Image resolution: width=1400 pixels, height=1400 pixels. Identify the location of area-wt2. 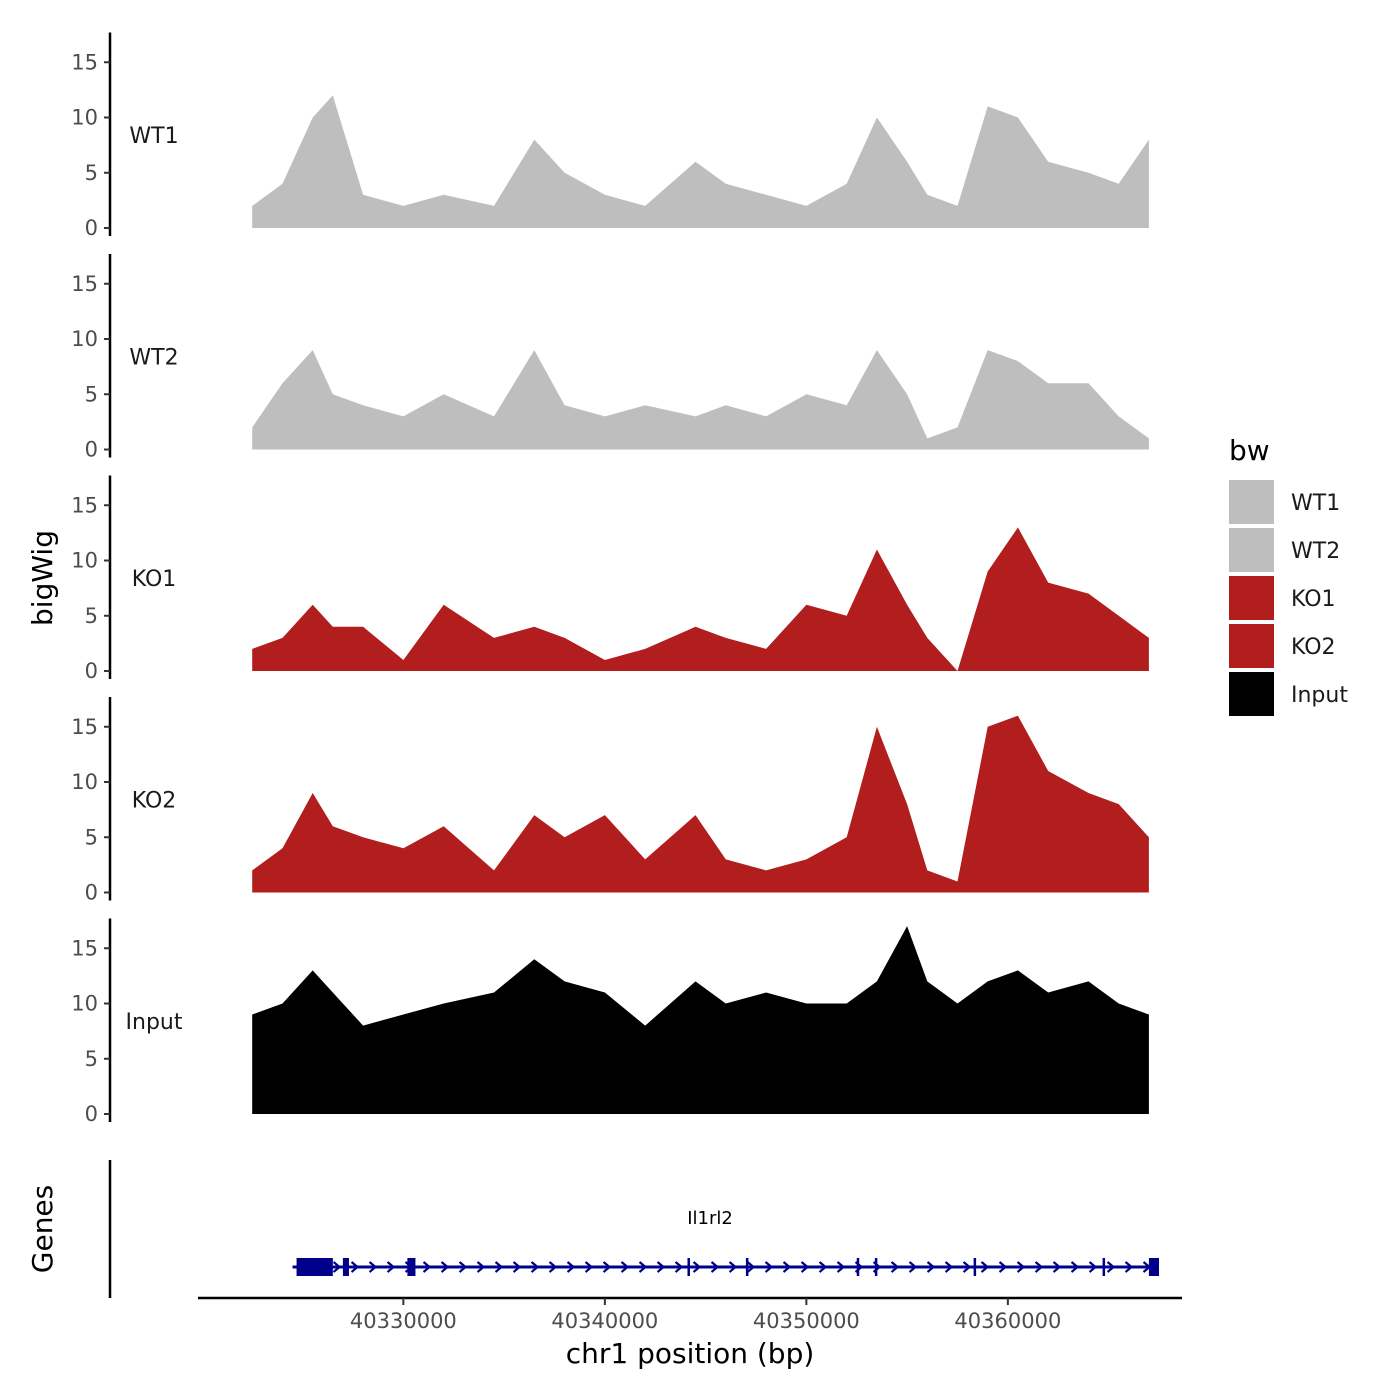
(700, 400).